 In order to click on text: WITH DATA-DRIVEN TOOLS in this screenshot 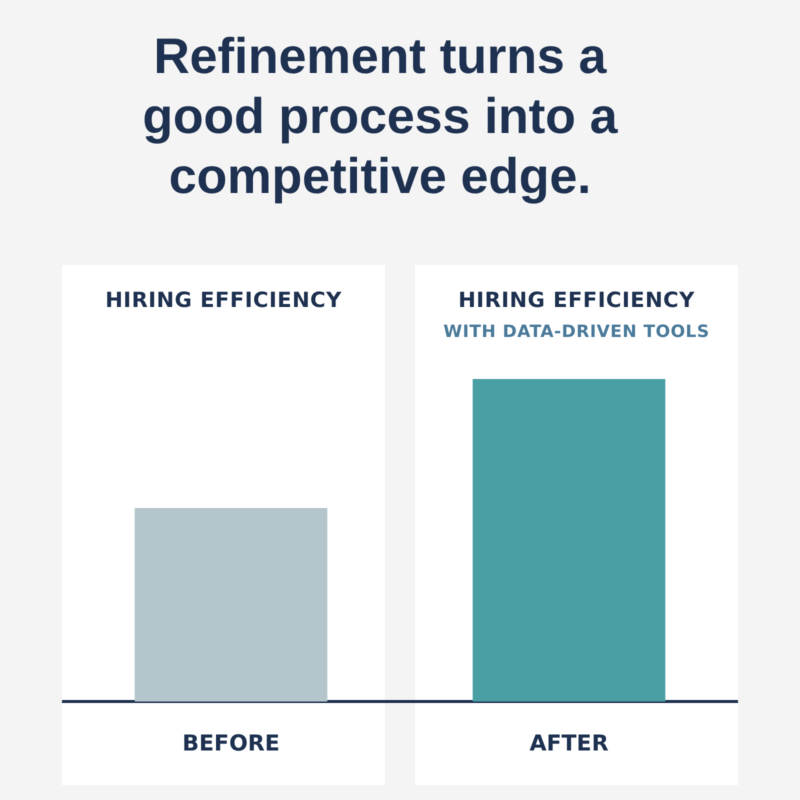, I will do `click(576, 332)`.